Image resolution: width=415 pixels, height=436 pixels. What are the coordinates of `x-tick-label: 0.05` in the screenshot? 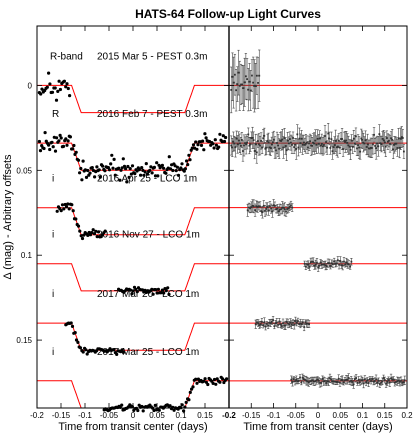 It's located at (340, 415).